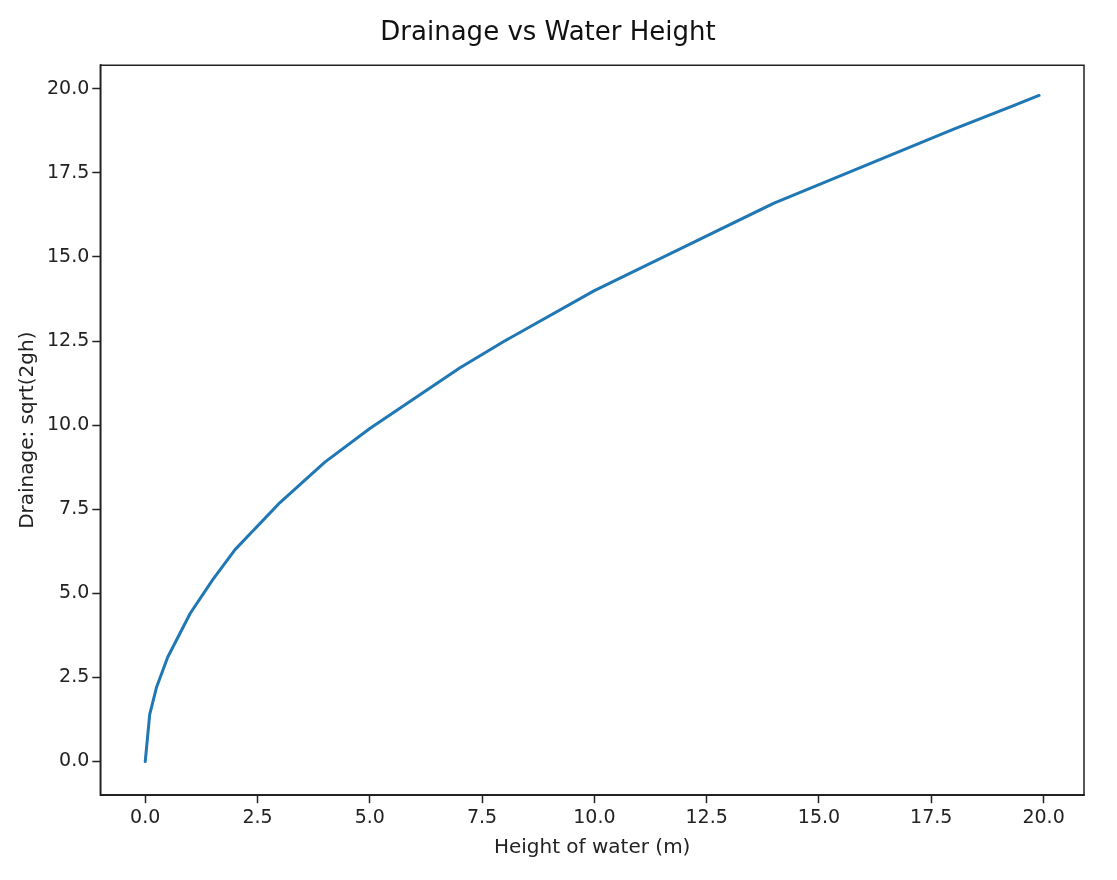  Describe the element at coordinates (68, 338) in the screenshot. I see `y-tick-label: 12.5` at that location.